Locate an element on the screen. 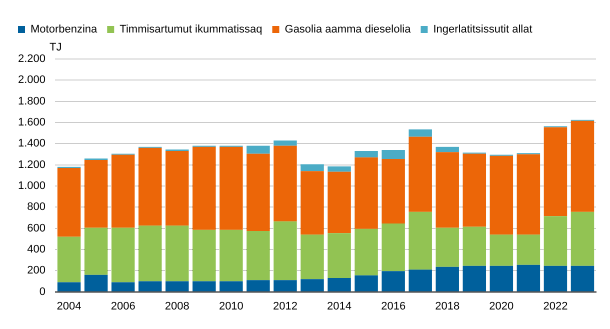 This screenshot has width=610, height=329. y-axis-title: TJ is located at coordinates (56, 48).